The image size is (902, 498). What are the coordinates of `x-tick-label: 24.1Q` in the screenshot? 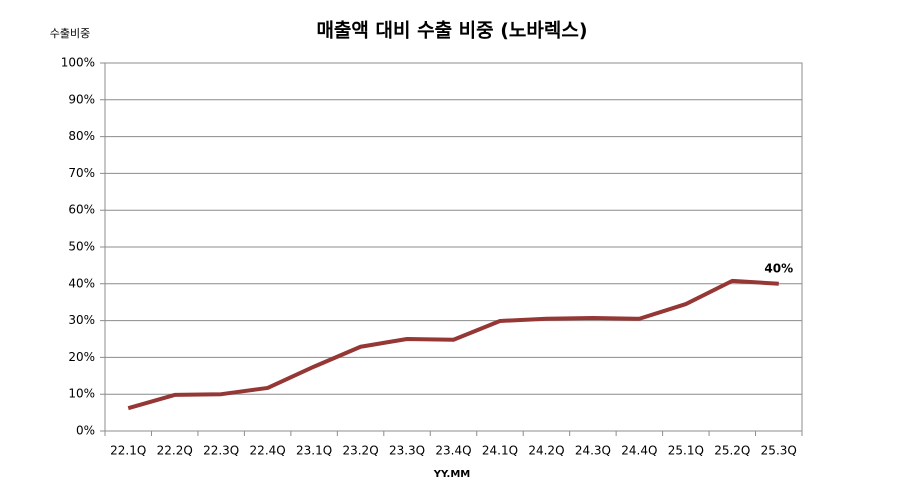 It's located at (500, 451).